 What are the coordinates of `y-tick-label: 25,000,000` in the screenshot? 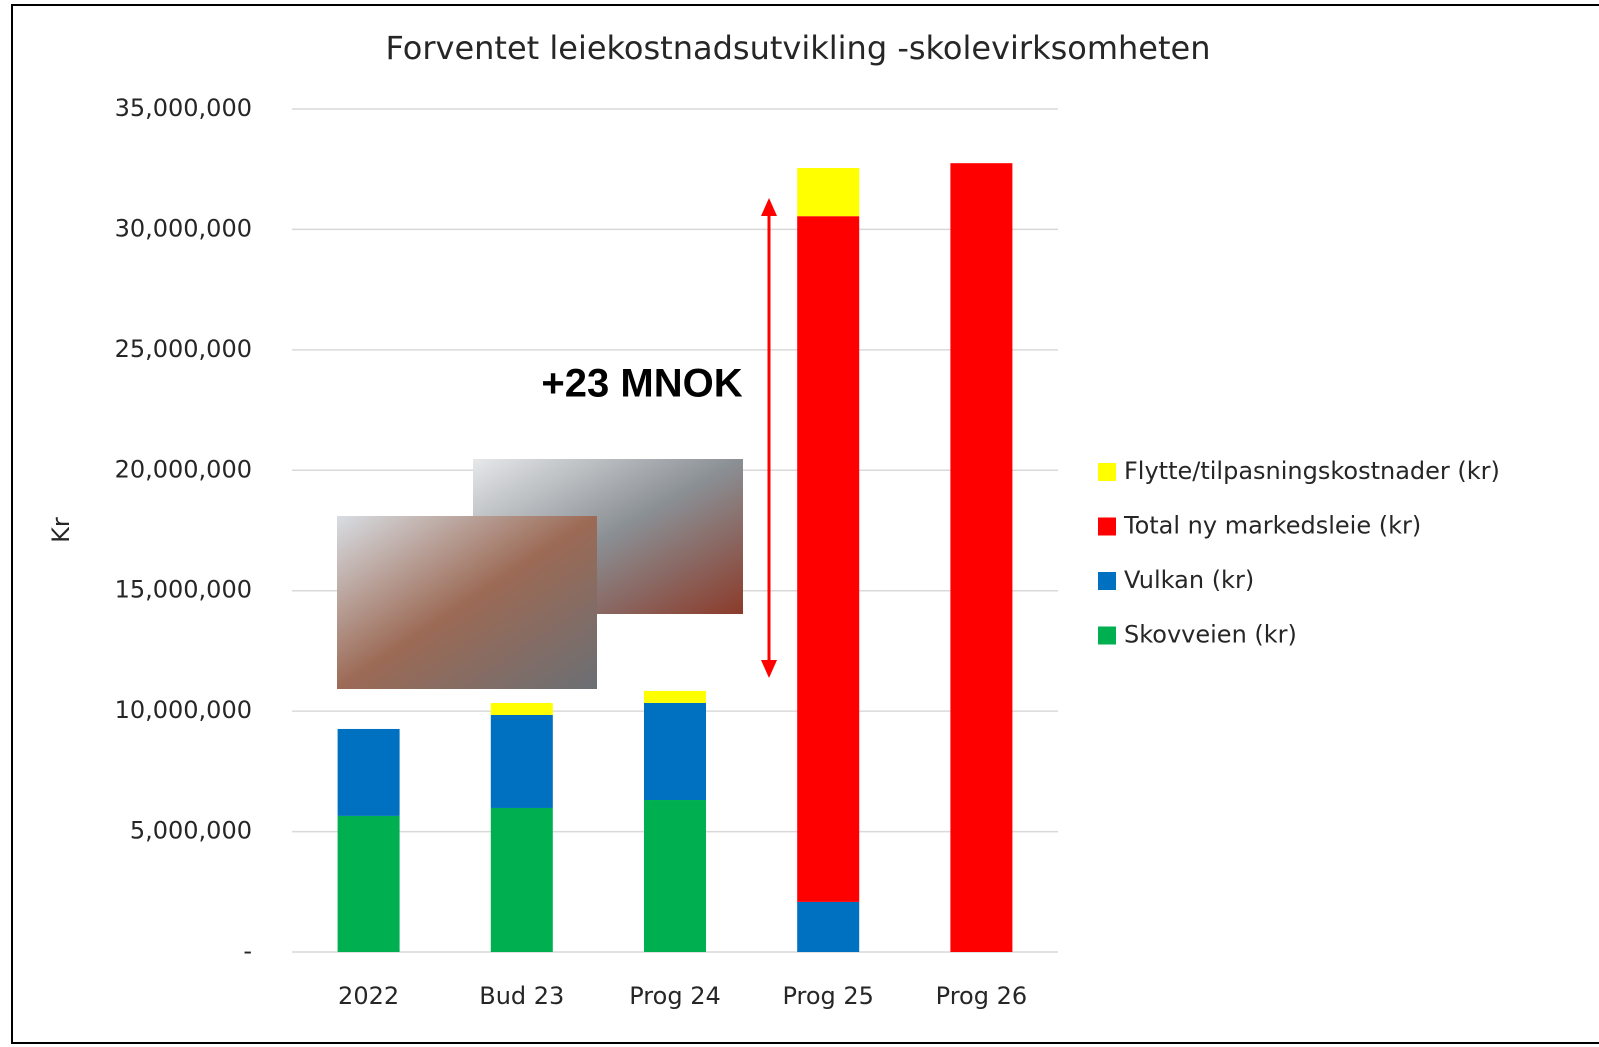 It's located at (183, 349).